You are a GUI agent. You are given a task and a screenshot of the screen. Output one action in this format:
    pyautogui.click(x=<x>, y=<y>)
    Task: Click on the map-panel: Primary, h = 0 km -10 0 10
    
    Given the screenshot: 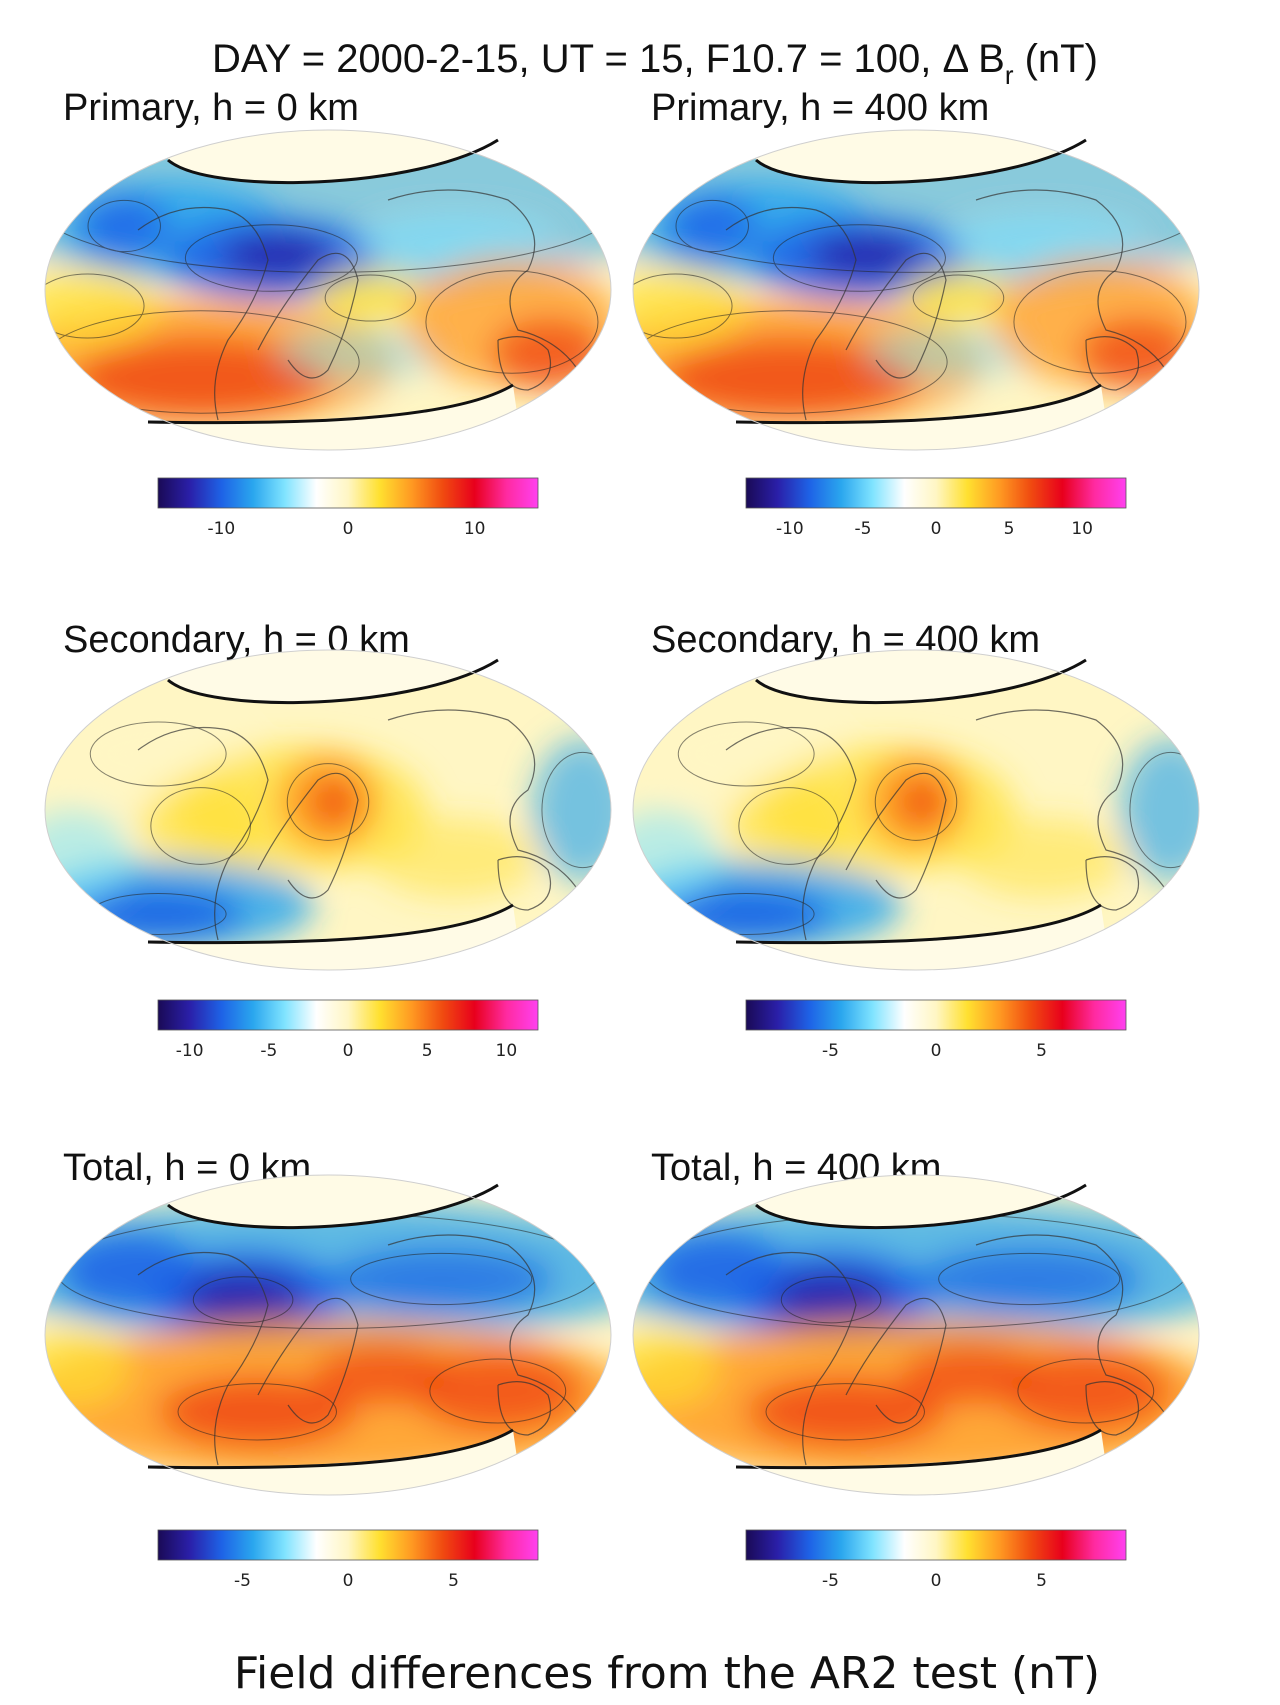 What is the action you would take?
    pyautogui.click(x=328, y=313)
    